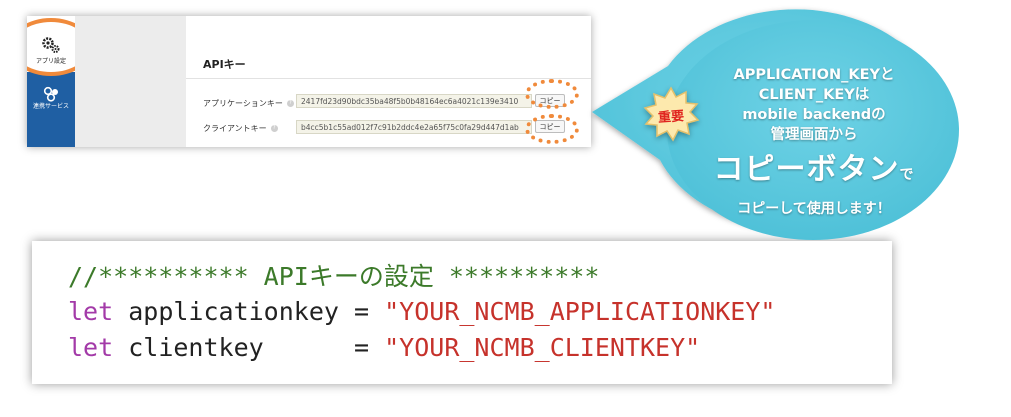 The image size is (1011, 417). What do you see at coordinates (580, 311) in the screenshot?
I see `code-string: "YOUR_NCMB_APPLICATIONKEY"` at bounding box center [580, 311].